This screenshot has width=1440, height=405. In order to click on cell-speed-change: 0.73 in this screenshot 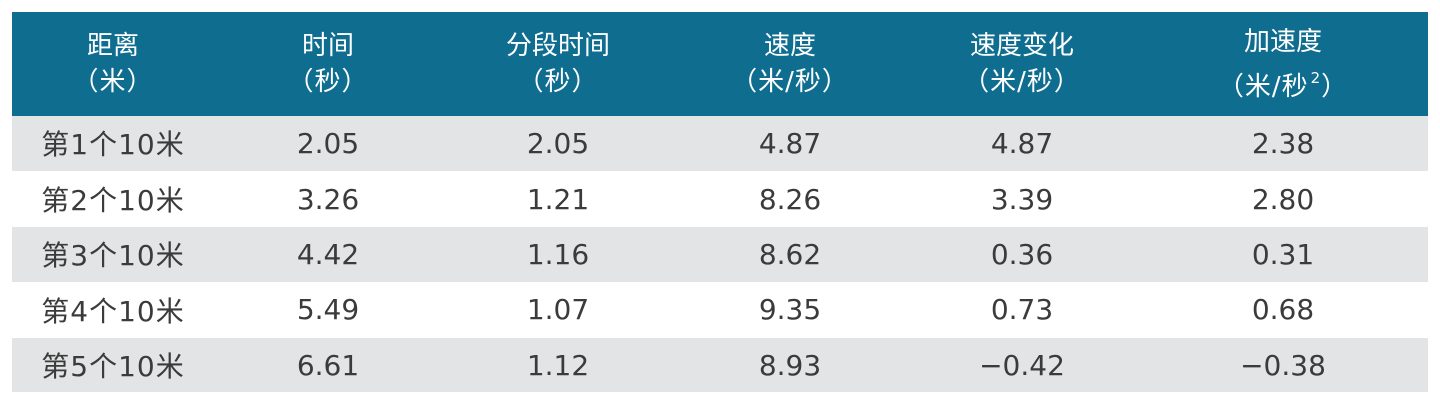, I will do `click(1022, 310)`.